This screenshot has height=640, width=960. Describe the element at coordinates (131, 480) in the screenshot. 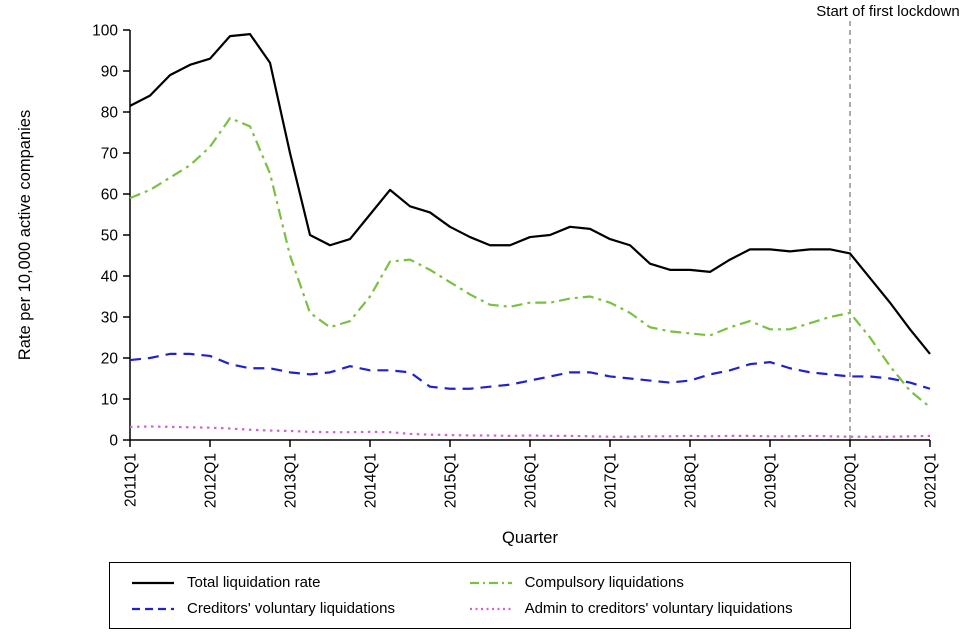

I see `x-tick-label: 2011Q1` at that location.